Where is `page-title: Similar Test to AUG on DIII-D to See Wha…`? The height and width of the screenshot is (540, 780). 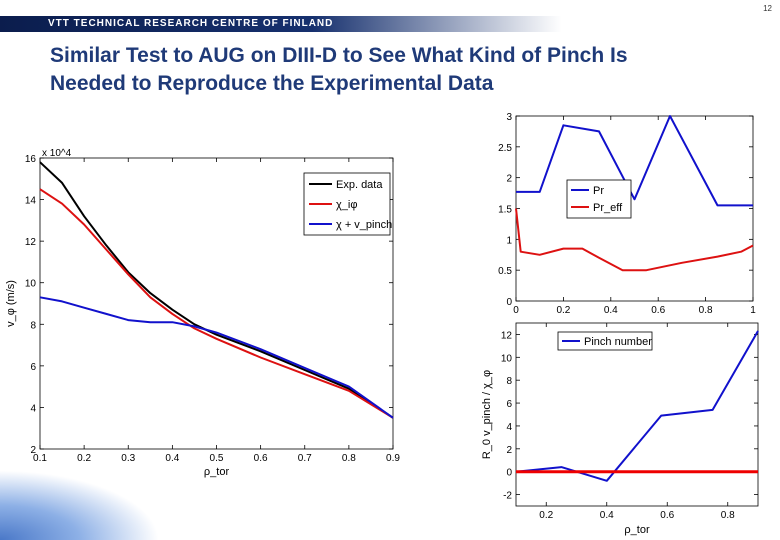
page-title: Similar Test to AUG on DIII-D to See Wha… is located at coordinates (400, 70).